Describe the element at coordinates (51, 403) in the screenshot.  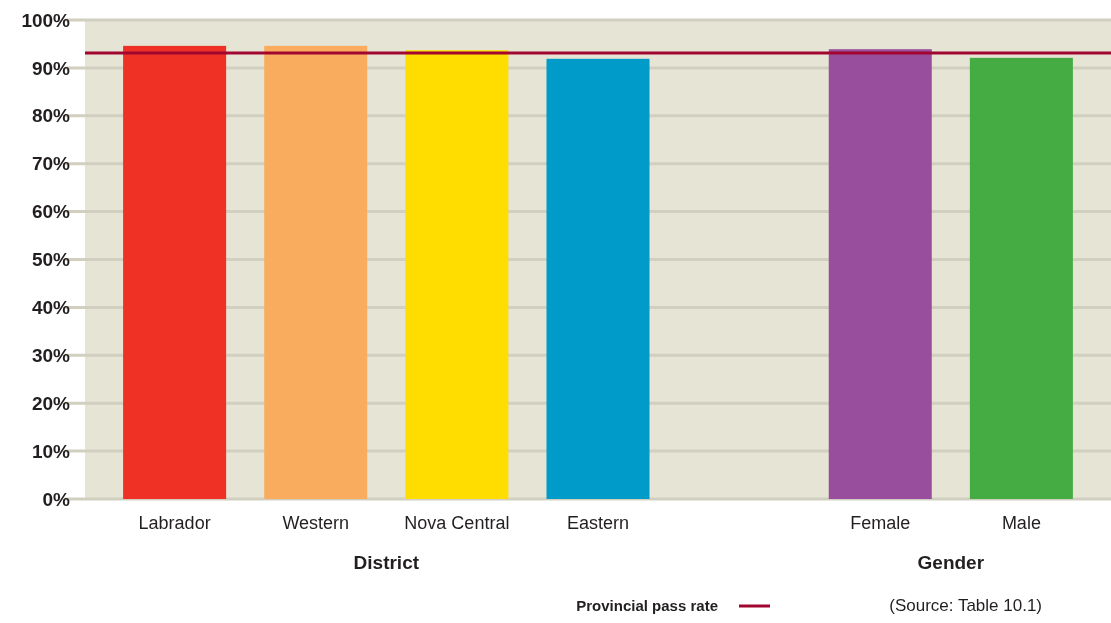
I see `y-tick-label: 20%` at that location.